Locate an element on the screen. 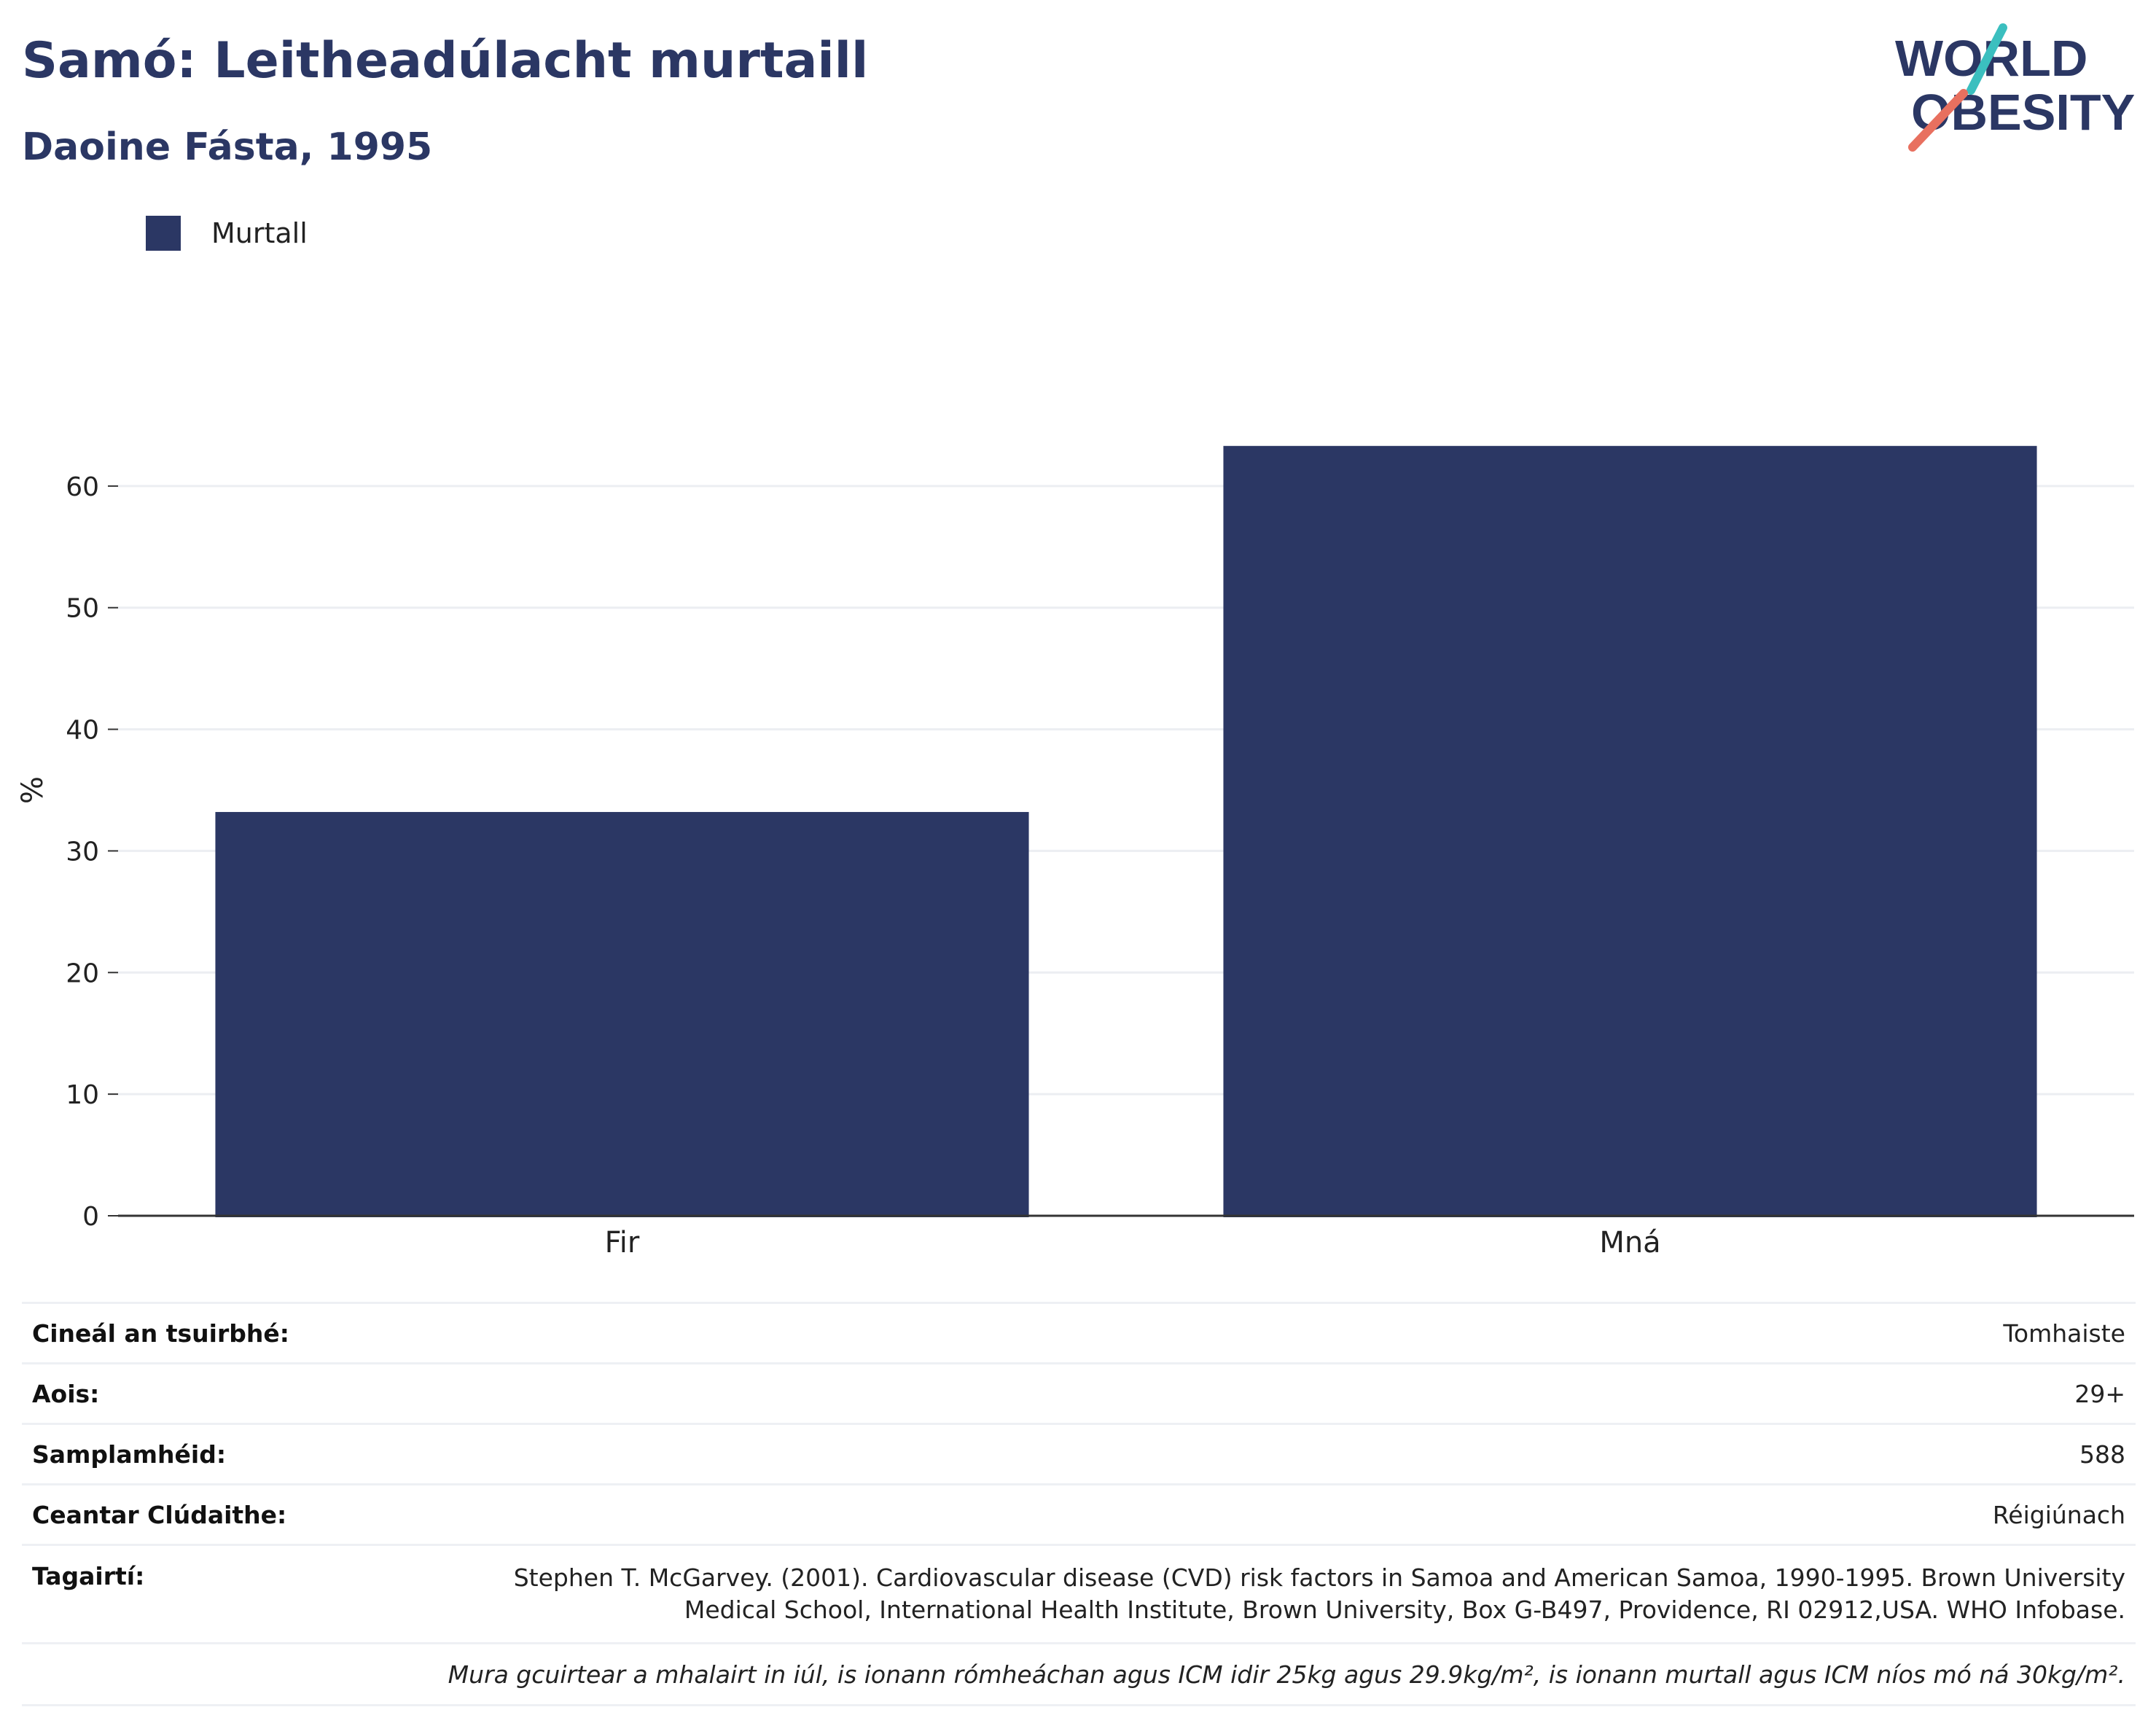  bar-fir is located at coordinates (622, 1015).